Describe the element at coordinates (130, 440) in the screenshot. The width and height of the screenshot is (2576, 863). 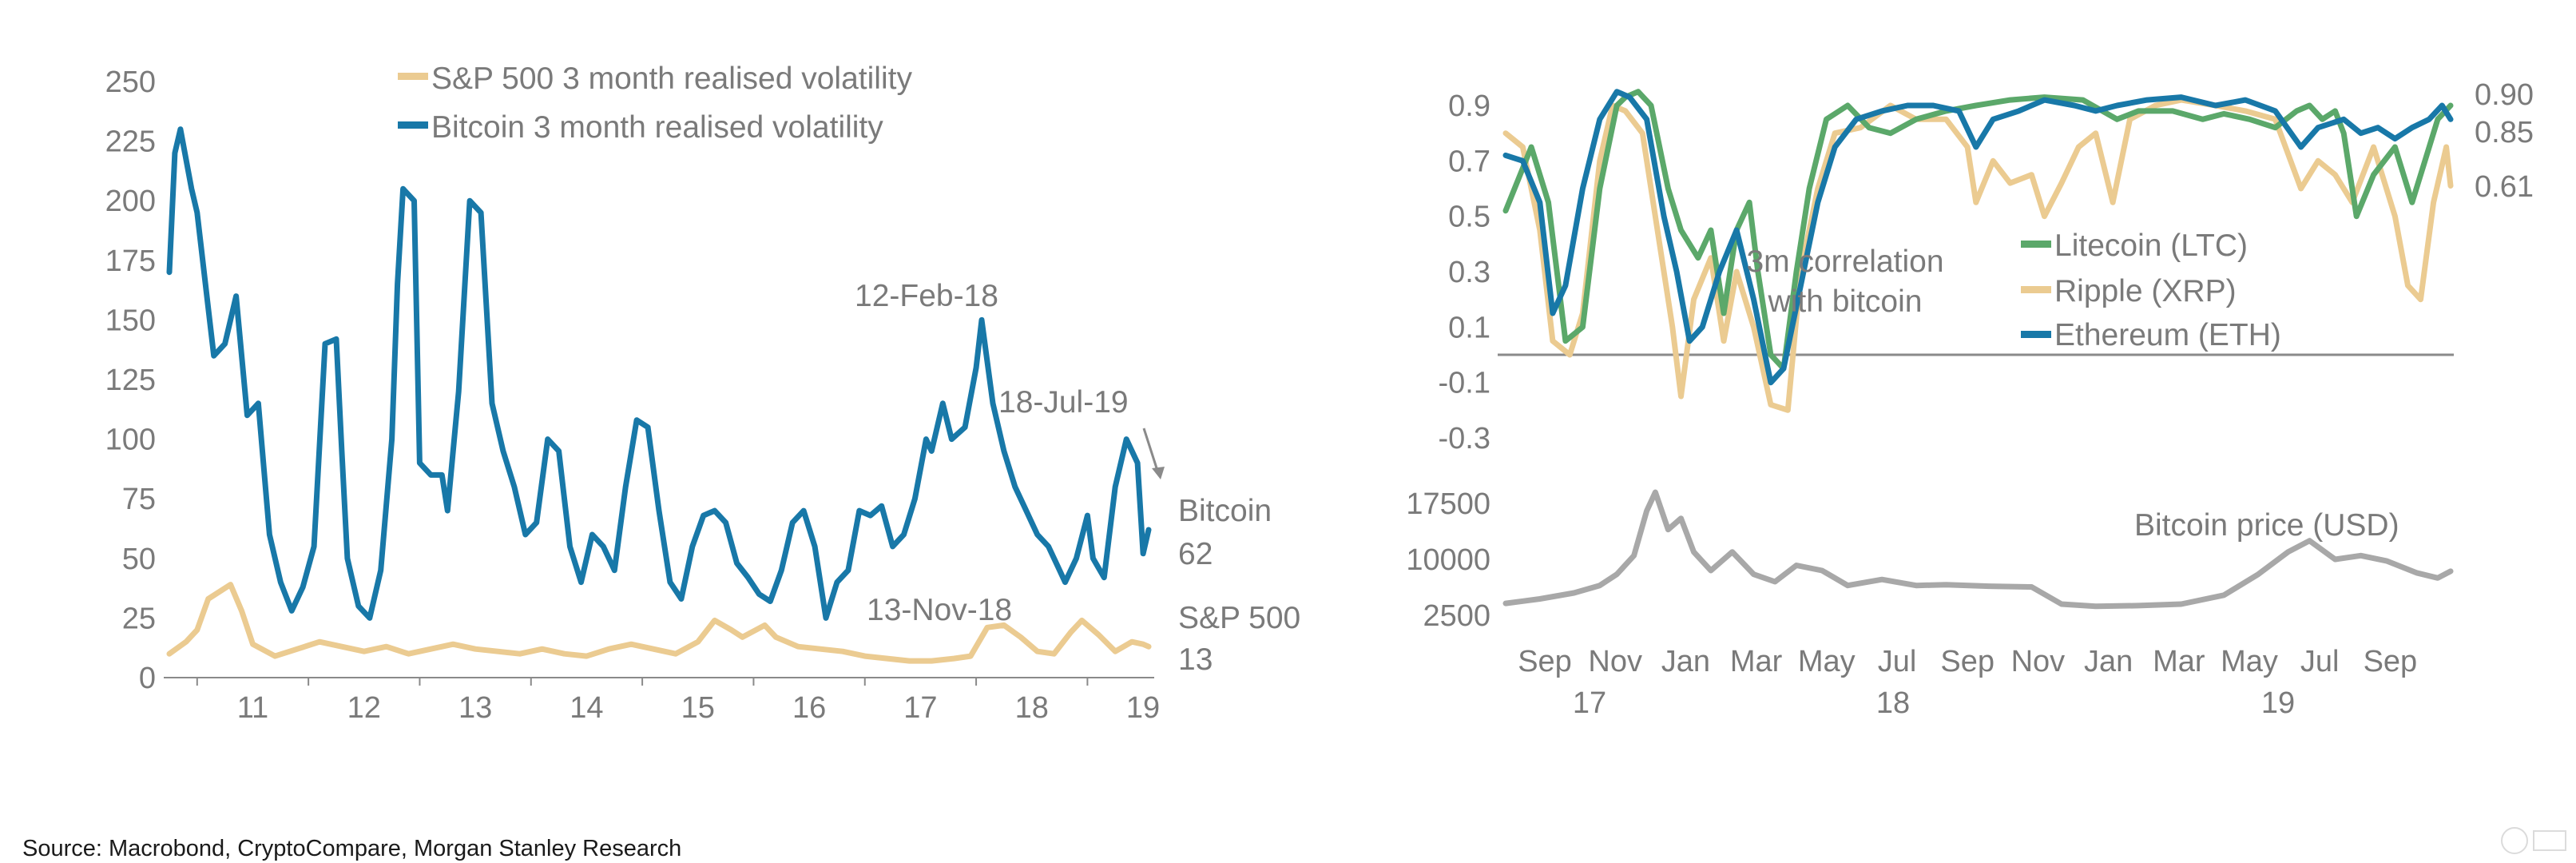
I see `y-tick-label: 100` at that location.